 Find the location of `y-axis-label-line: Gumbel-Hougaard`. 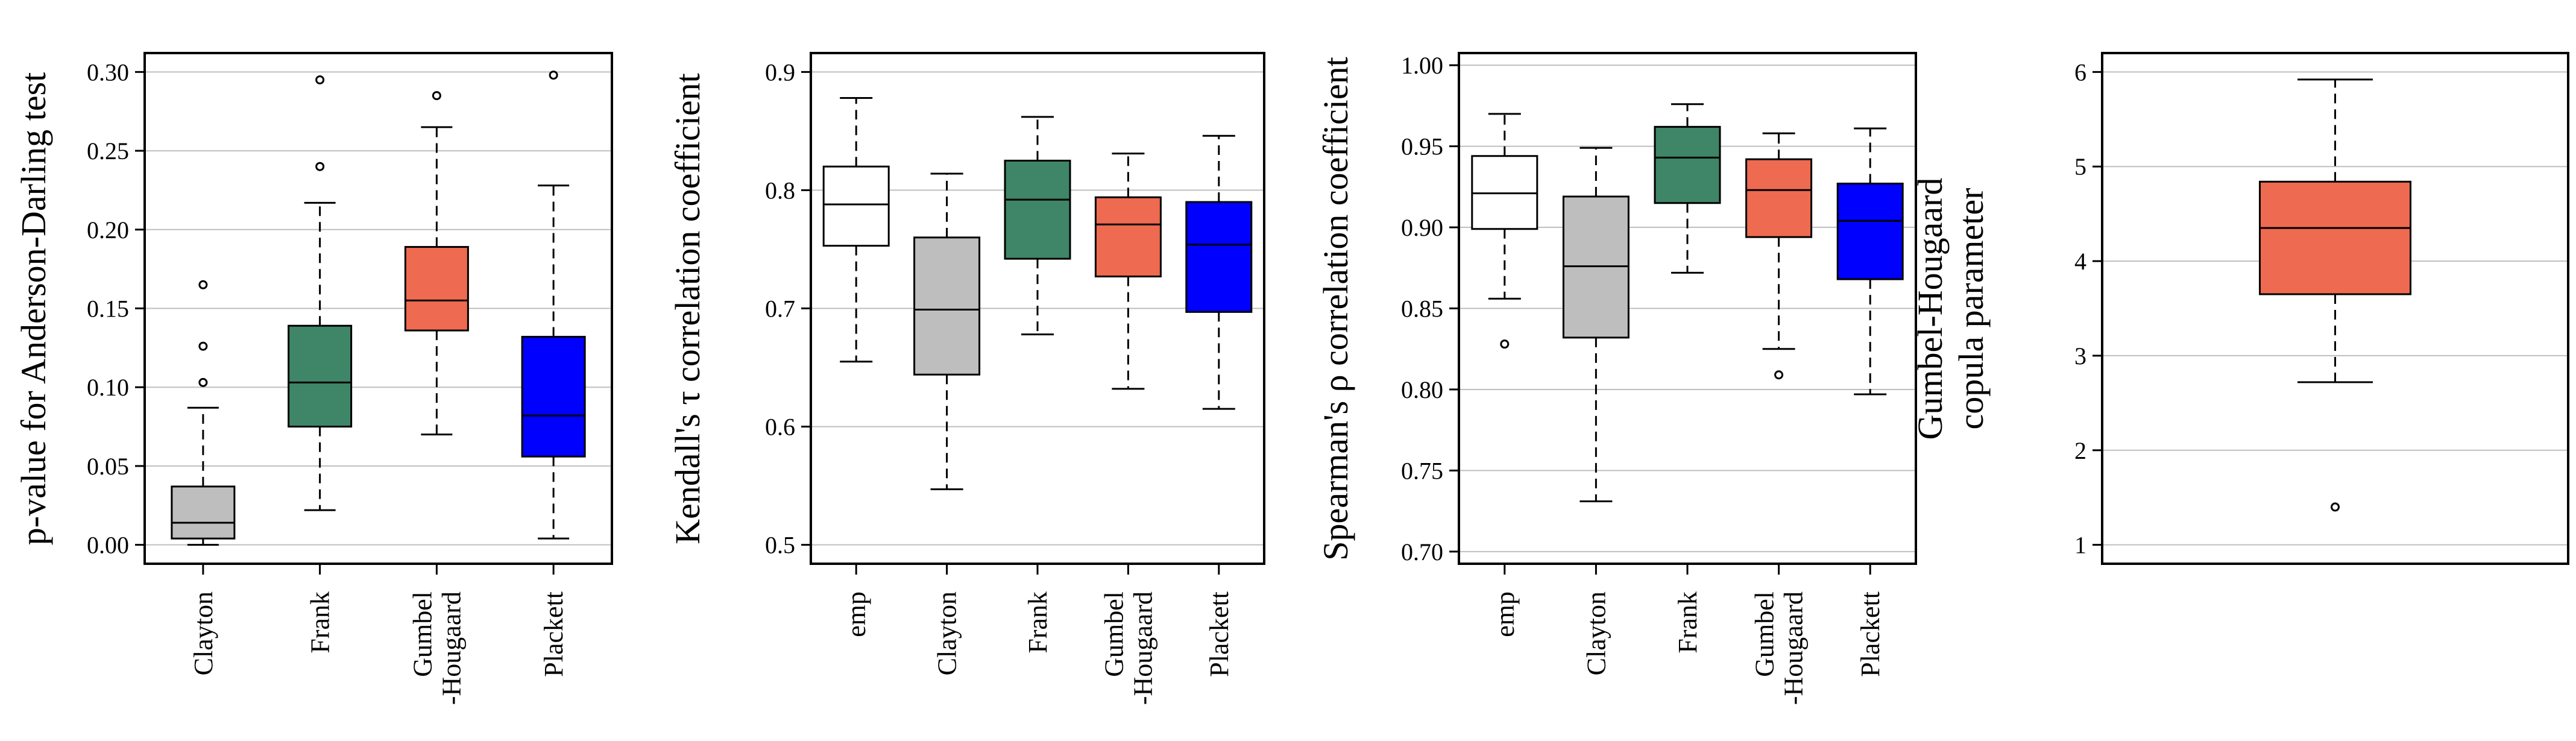

y-axis-label-line: Gumbel-Hougaard is located at coordinates (1930, 309).